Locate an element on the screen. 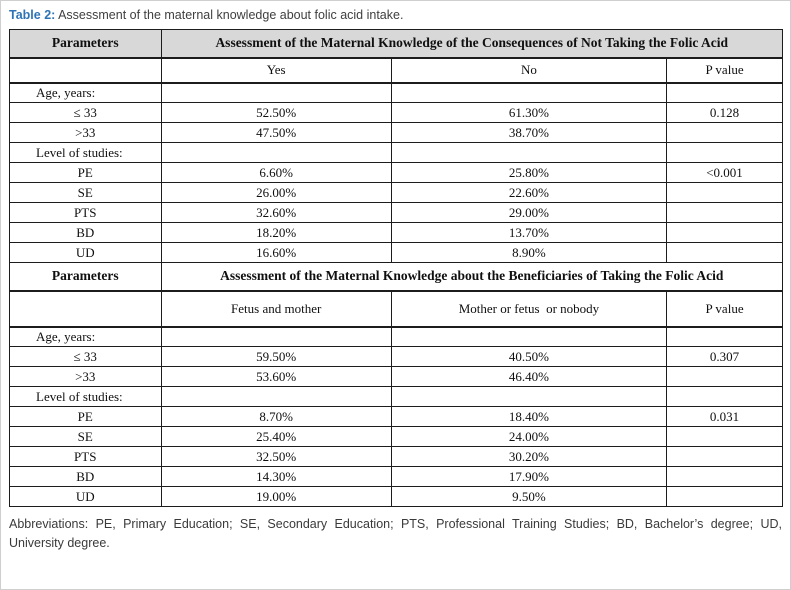 This screenshot has width=791, height=590. table-row: SE 25.40% 24.00% is located at coordinates (396, 436).